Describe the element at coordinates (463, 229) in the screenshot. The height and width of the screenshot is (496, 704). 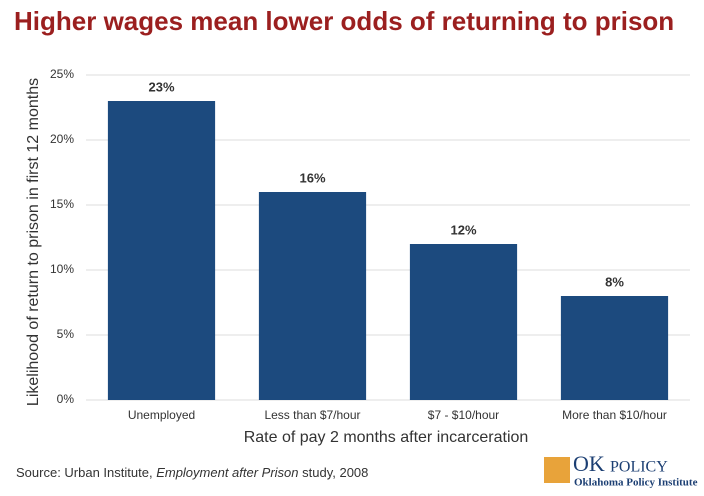
I see `value-label: 12%` at that location.